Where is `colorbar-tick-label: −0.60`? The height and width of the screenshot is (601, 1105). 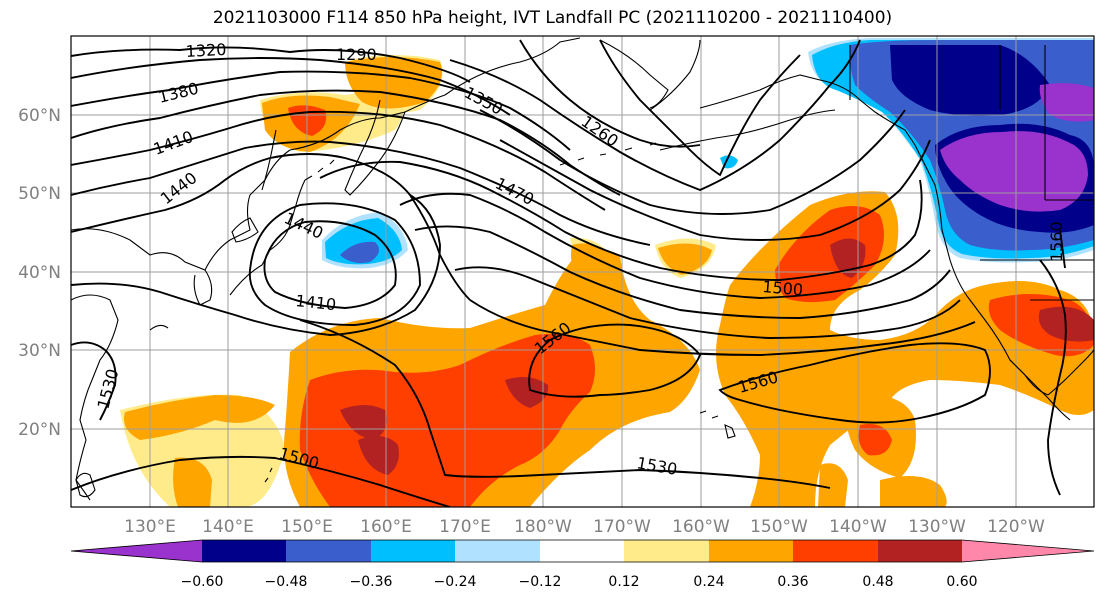
colorbar-tick-label: −0.60 is located at coordinates (202, 582).